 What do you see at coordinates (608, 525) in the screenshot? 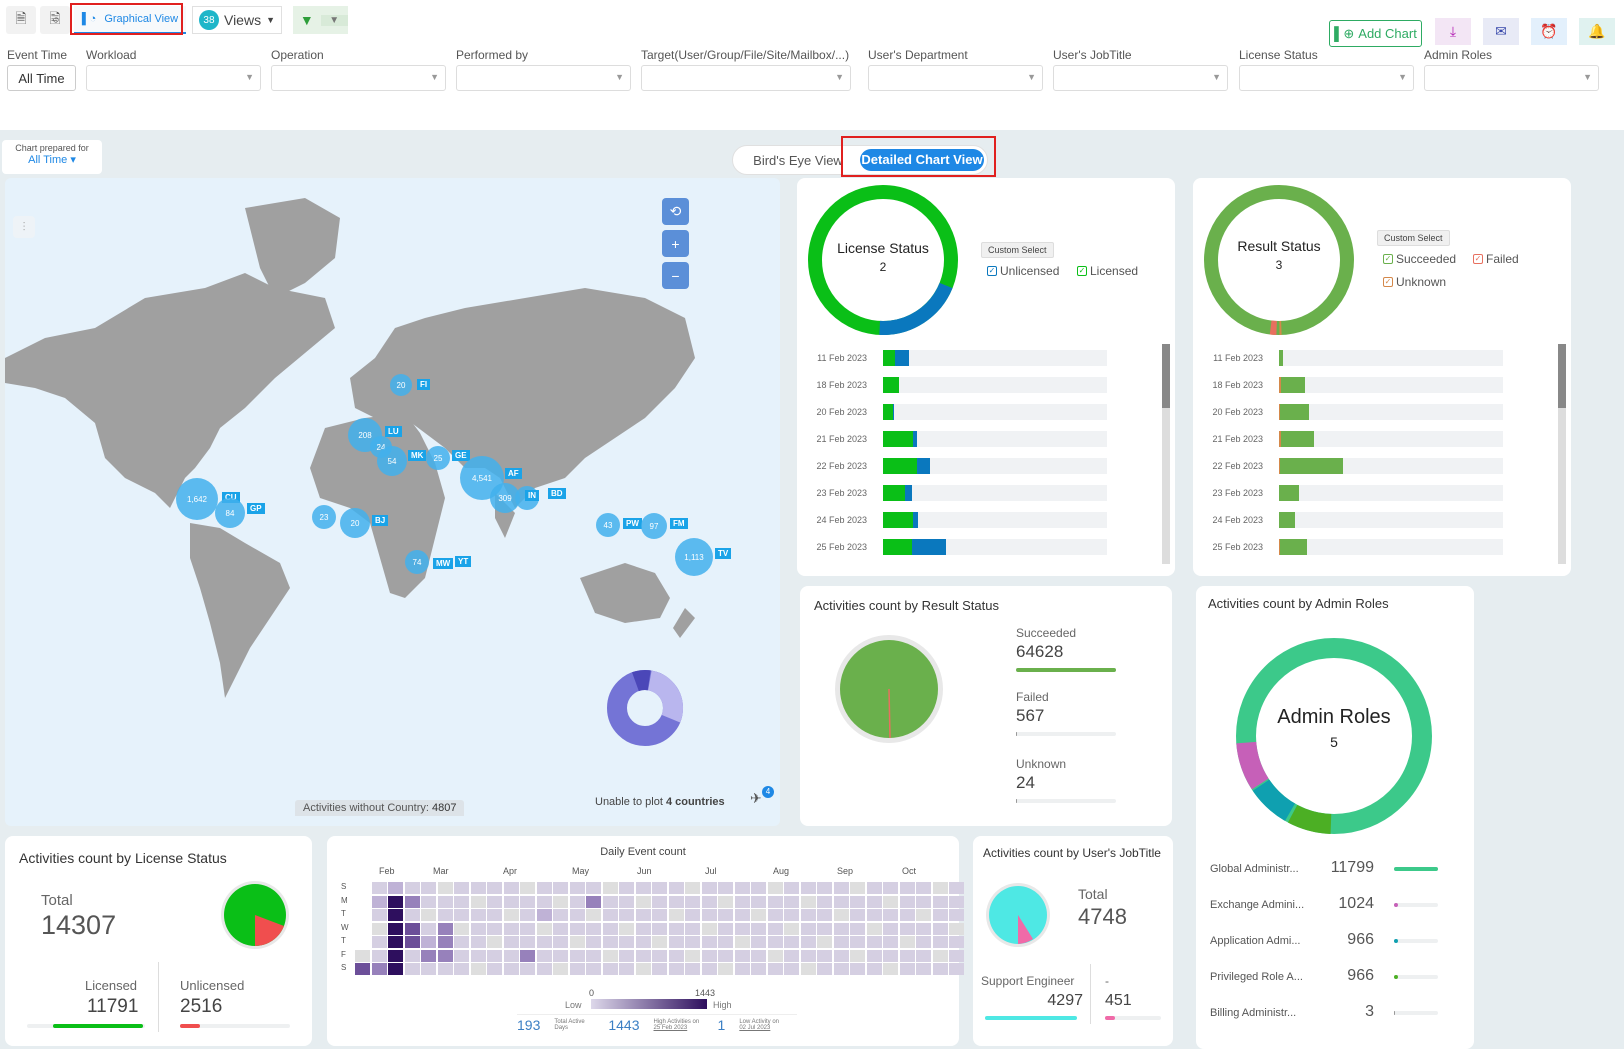
I see `map-bubble: 43` at bounding box center [608, 525].